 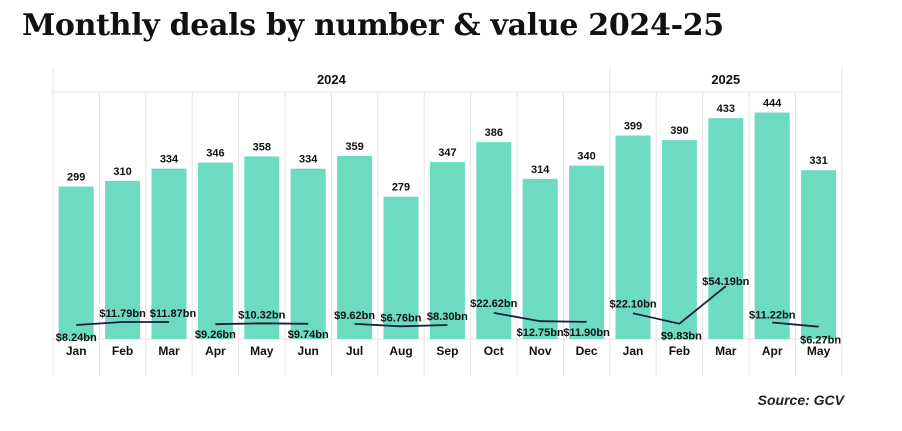 What do you see at coordinates (215, 154) in the screenshot?
I see `bar-value-label: 346` at bounding box center [215, 154].